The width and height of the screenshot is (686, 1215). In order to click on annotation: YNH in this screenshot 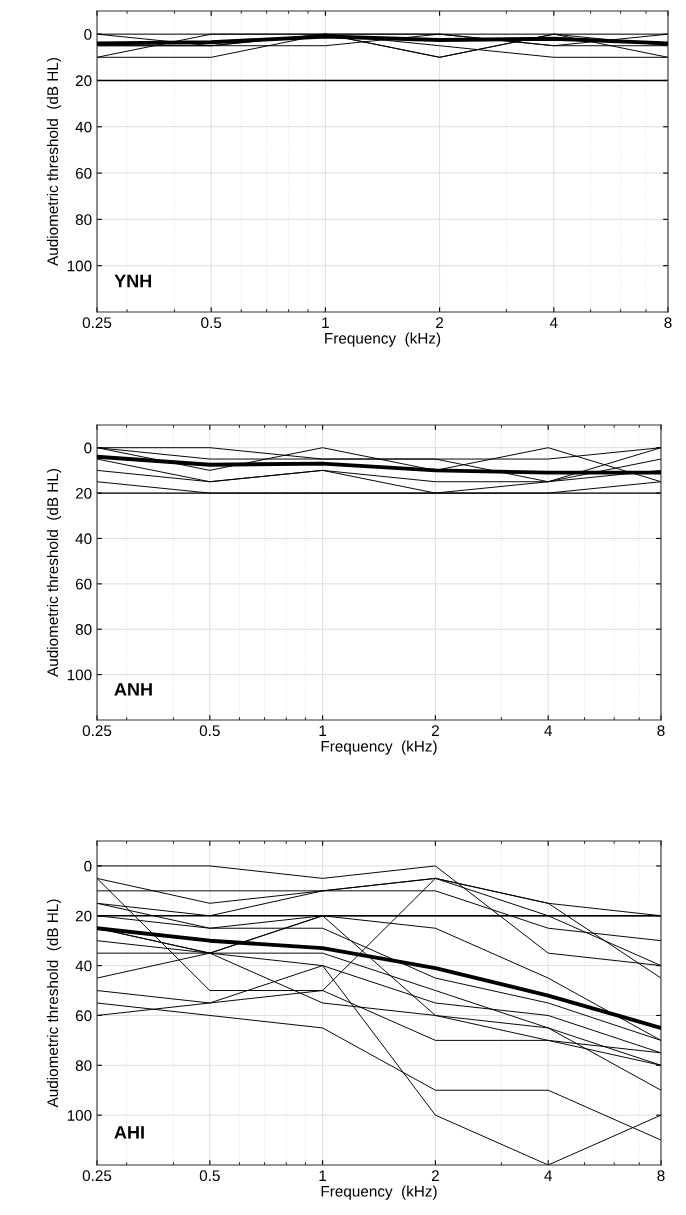, I will do `click(133, 281)`.